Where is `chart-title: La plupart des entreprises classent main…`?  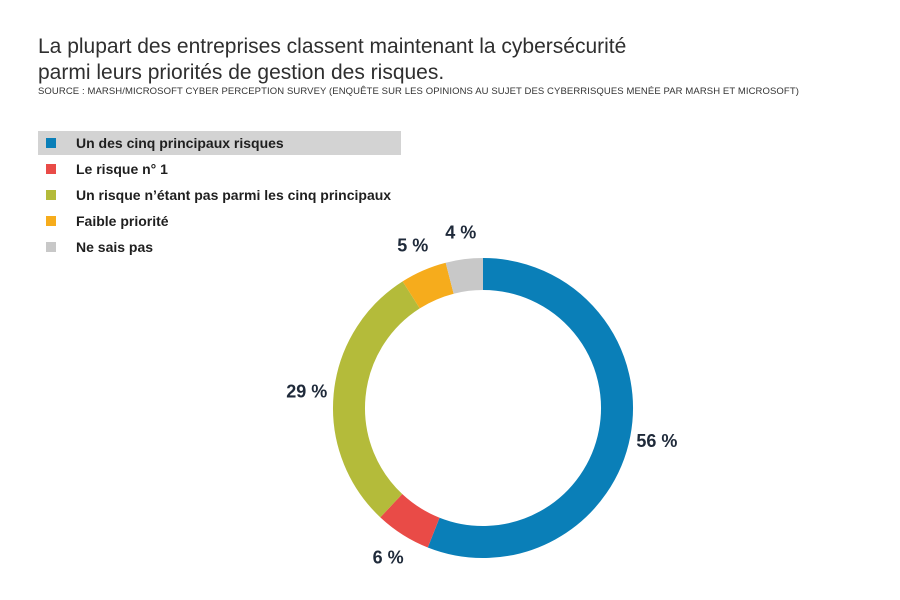
chart-title: La plupart des entreprises classent main… is located at coordinates (332, 59).